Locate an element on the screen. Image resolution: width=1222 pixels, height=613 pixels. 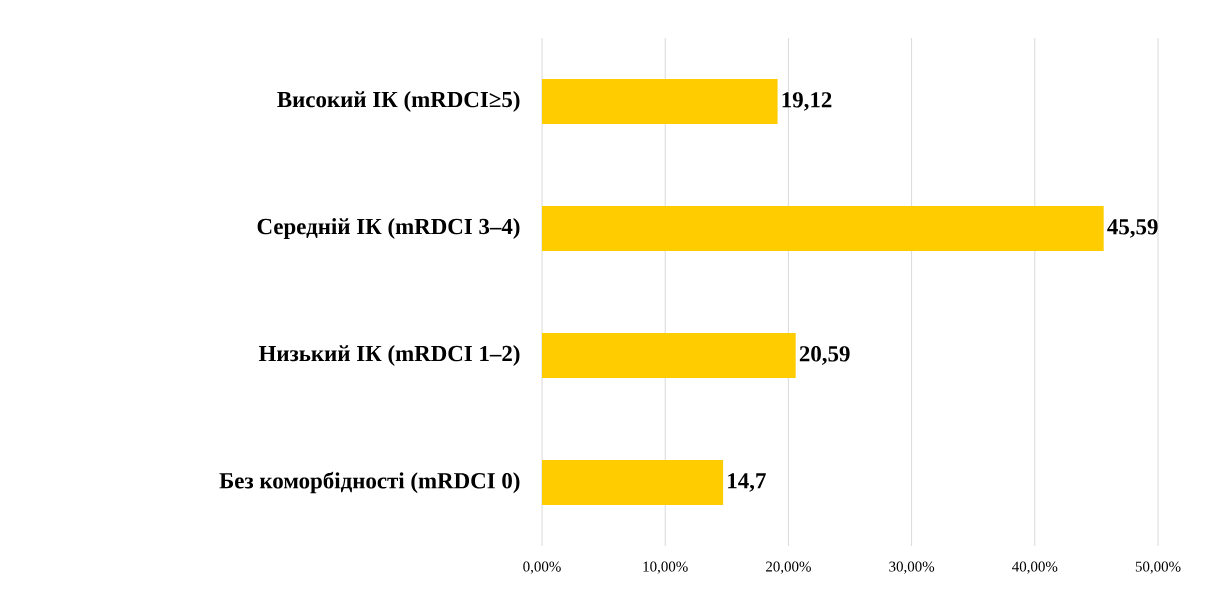
data-label: 20,59 is located at coordinates (824, 355).